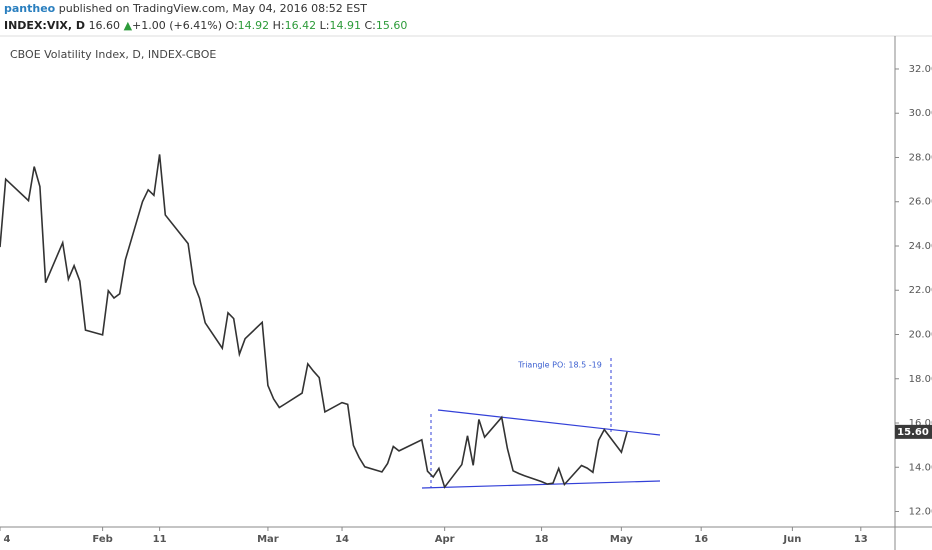  Describe the element at coordinates (920, 69) in the screenshot. I see `y-tick-label: 32.00` at that location.